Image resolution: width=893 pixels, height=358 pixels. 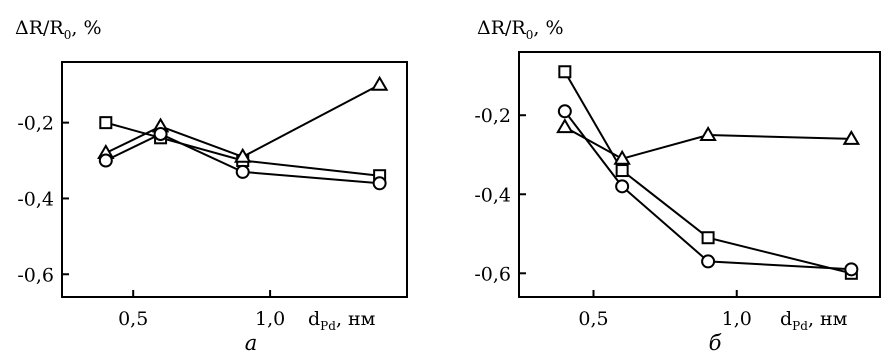 I want to click on series-circle, so click(x=242, y=159).